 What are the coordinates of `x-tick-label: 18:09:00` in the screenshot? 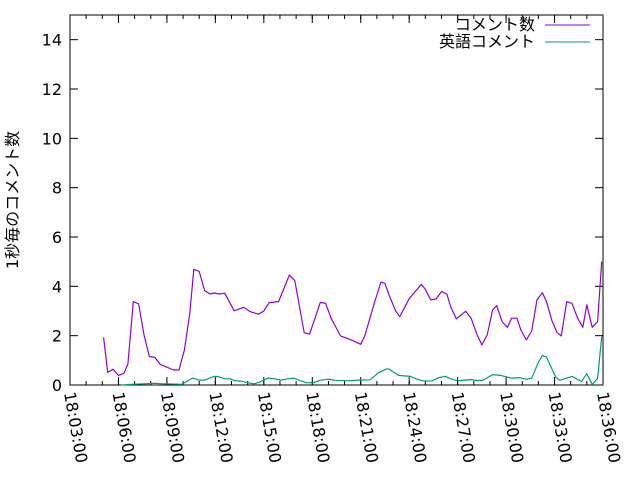 It's located at (172, 427).